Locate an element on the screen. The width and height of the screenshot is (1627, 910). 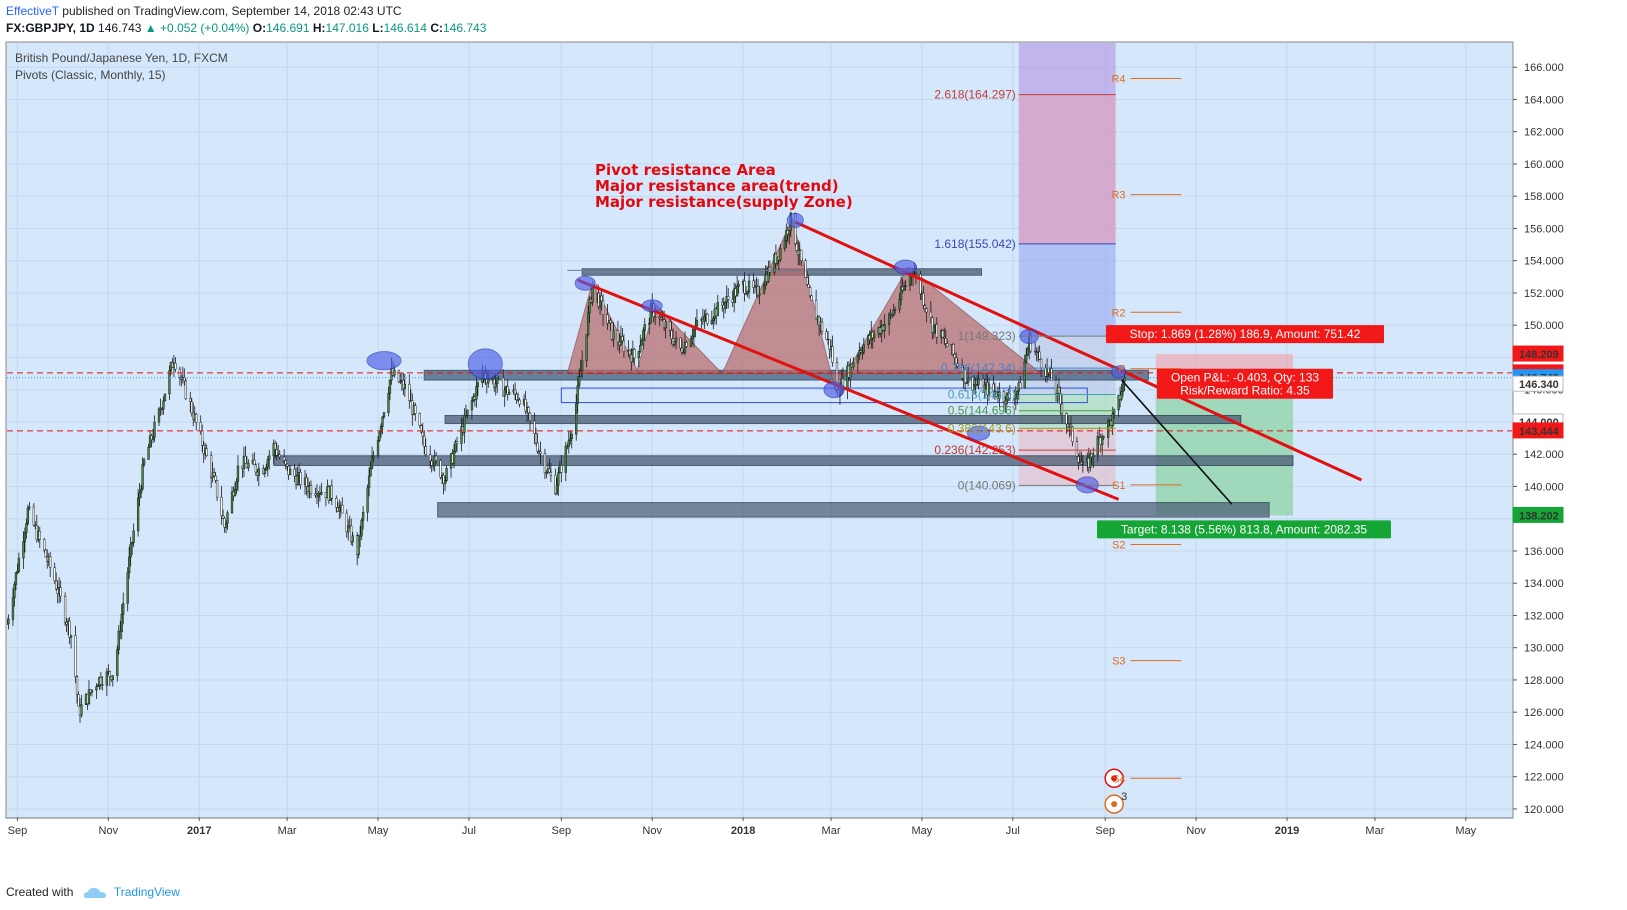
tradingview-link: TradingView is located at coordinates (146, 892).